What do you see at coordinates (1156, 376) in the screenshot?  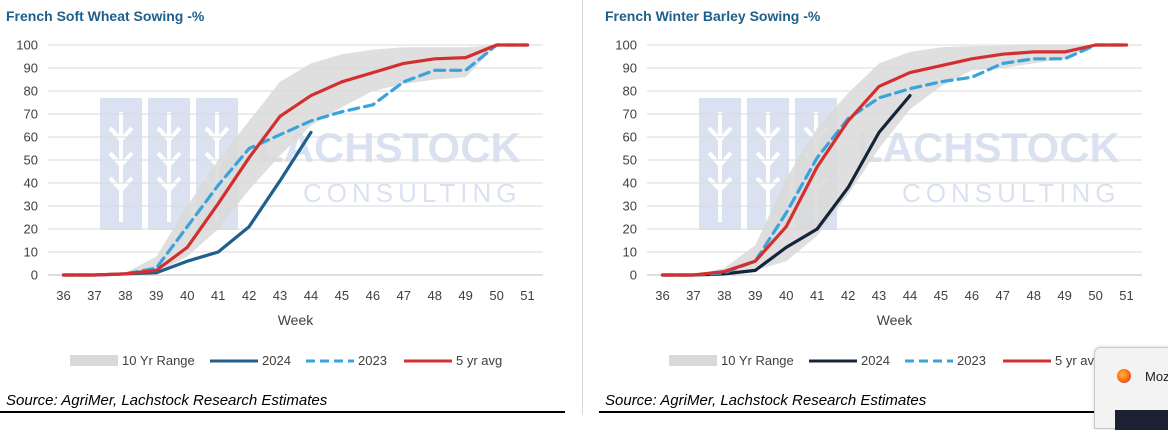 I see `popup-label: Moz` at bounding box center [1156, 376].